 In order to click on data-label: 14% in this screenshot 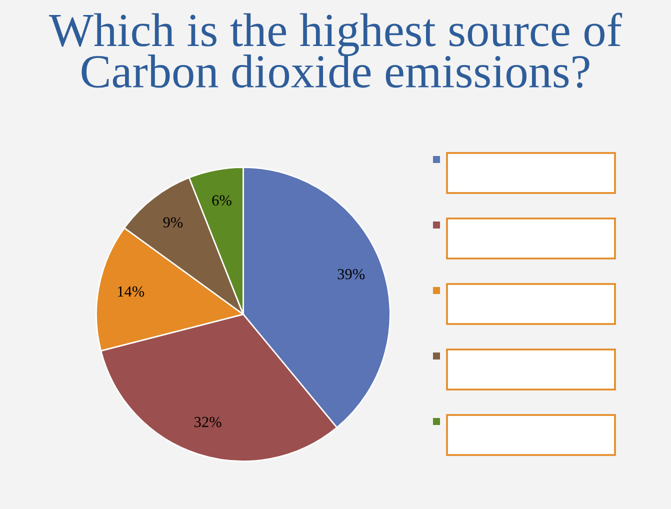, I will do `click(131, 291)`.